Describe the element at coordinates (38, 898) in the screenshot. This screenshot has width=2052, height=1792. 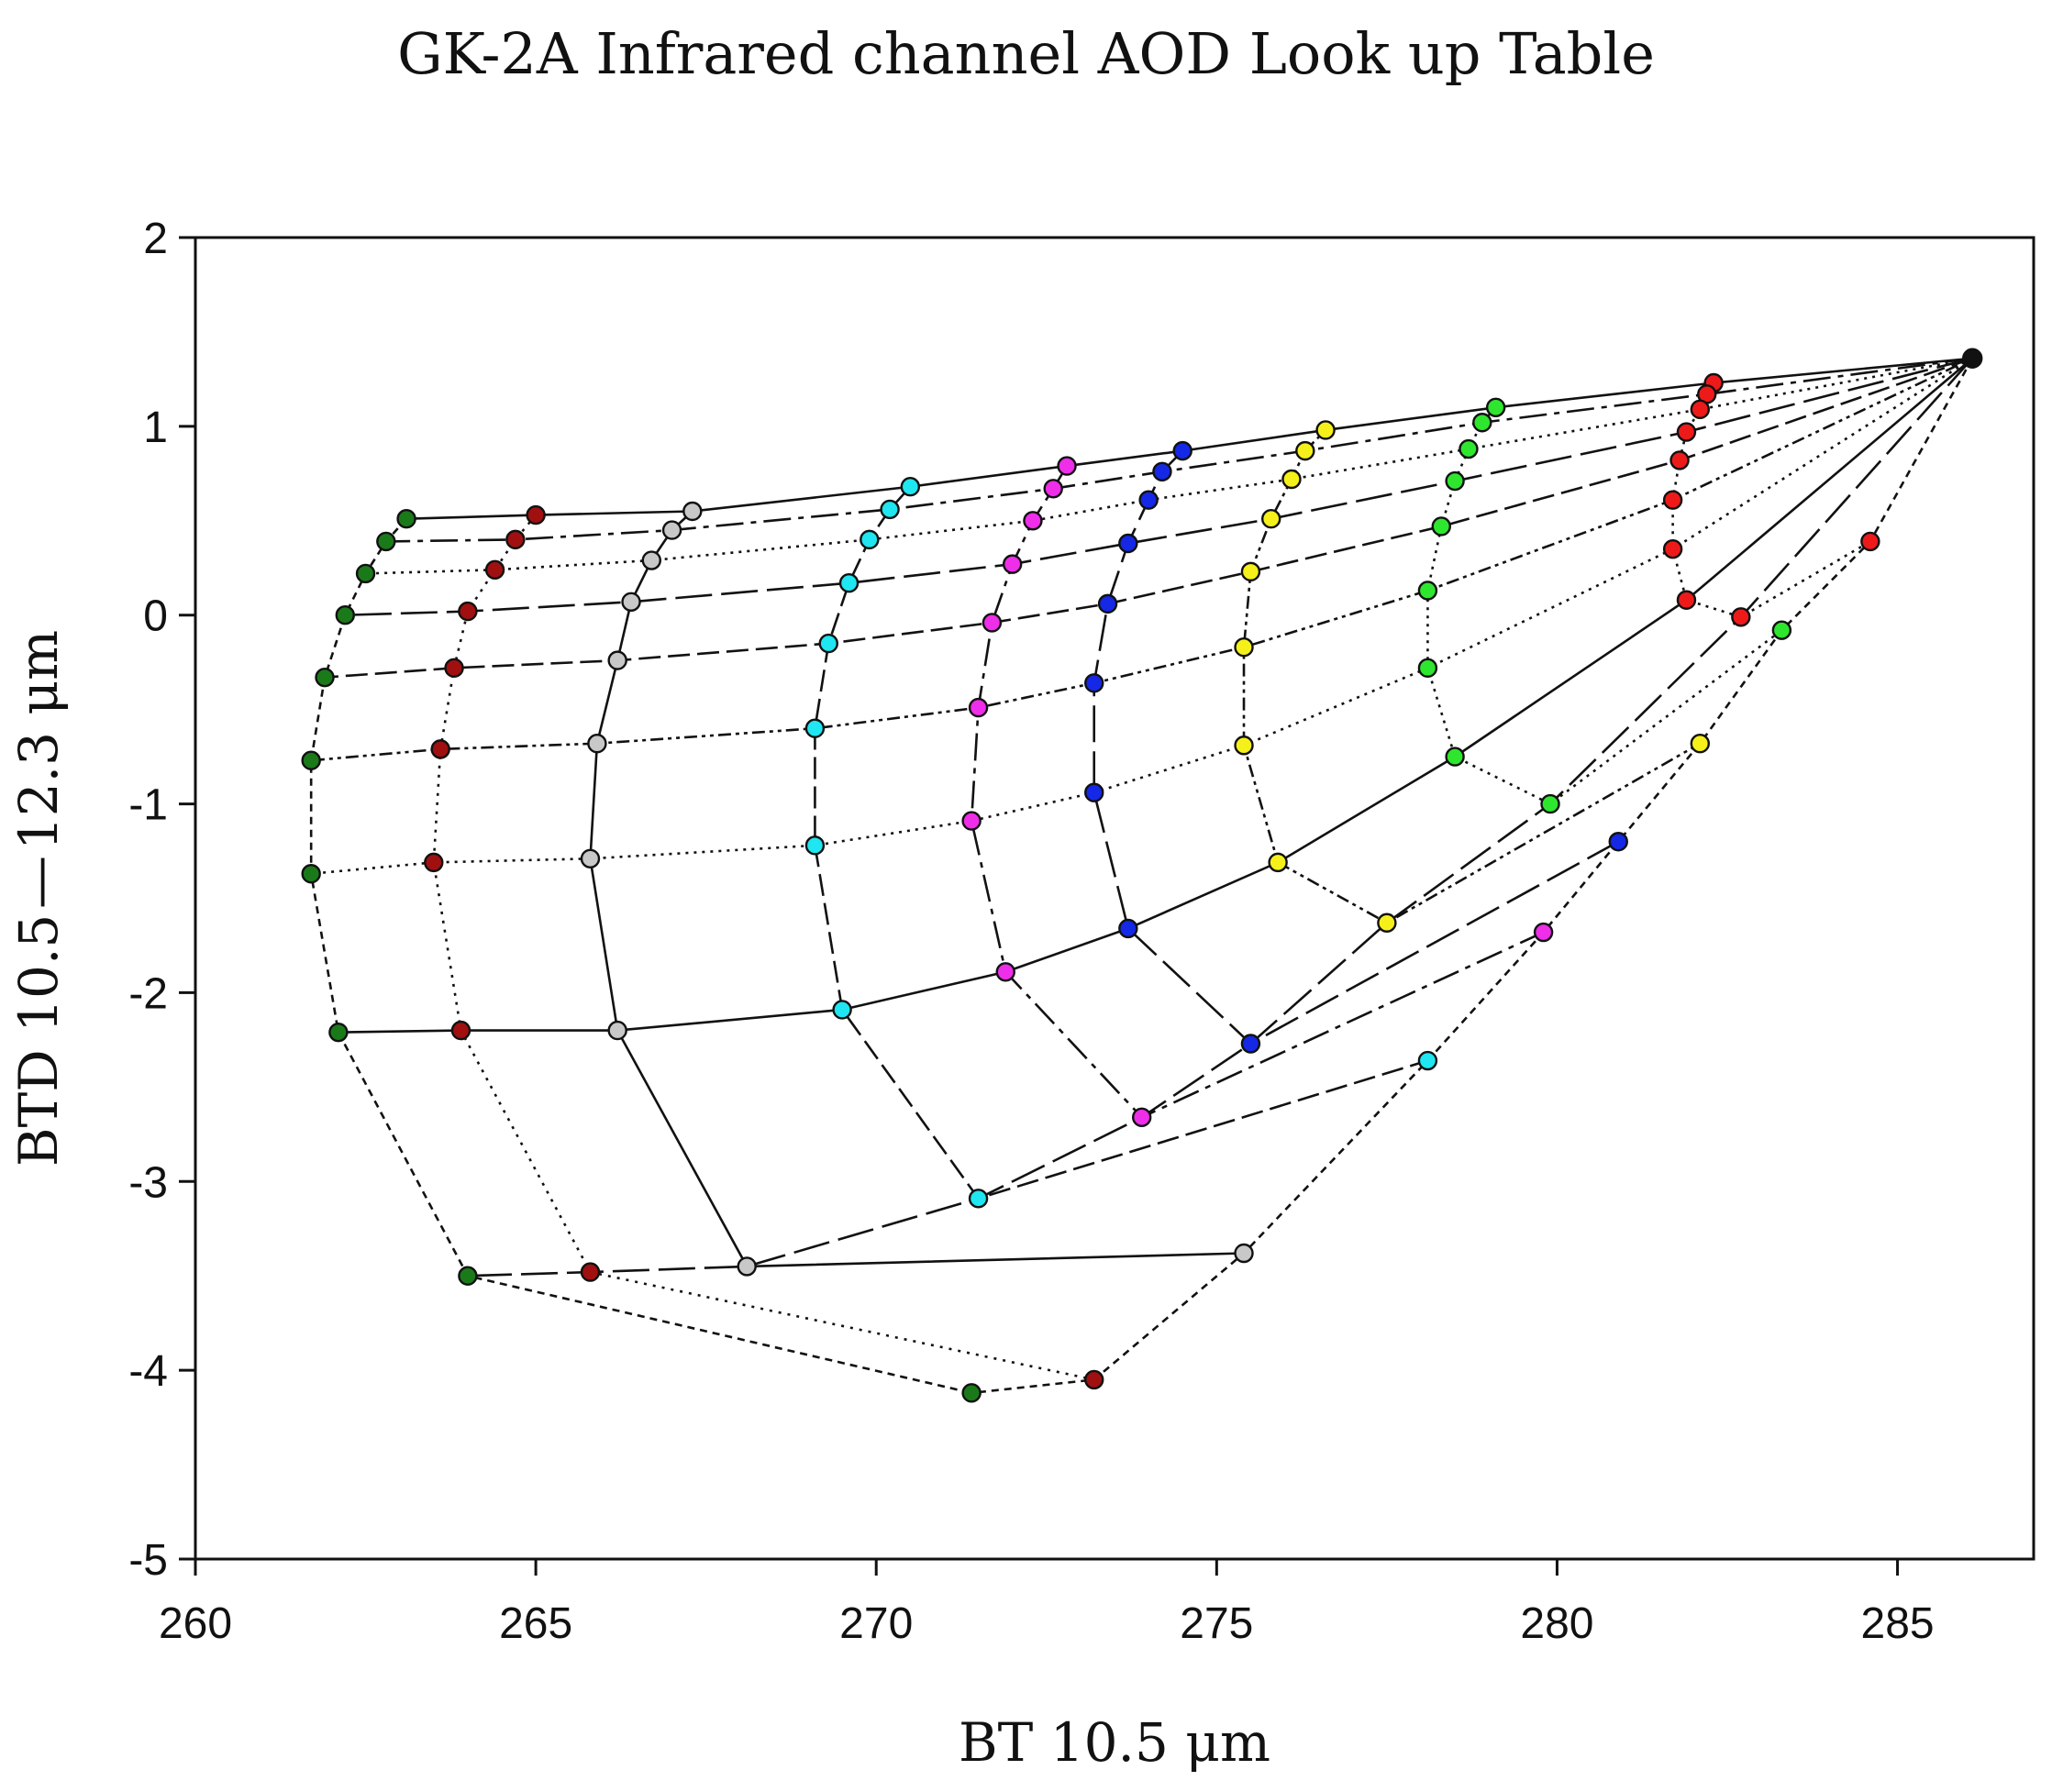
I see `y-axis-title: BTD 10.5 — 12.3 μm` at that location.